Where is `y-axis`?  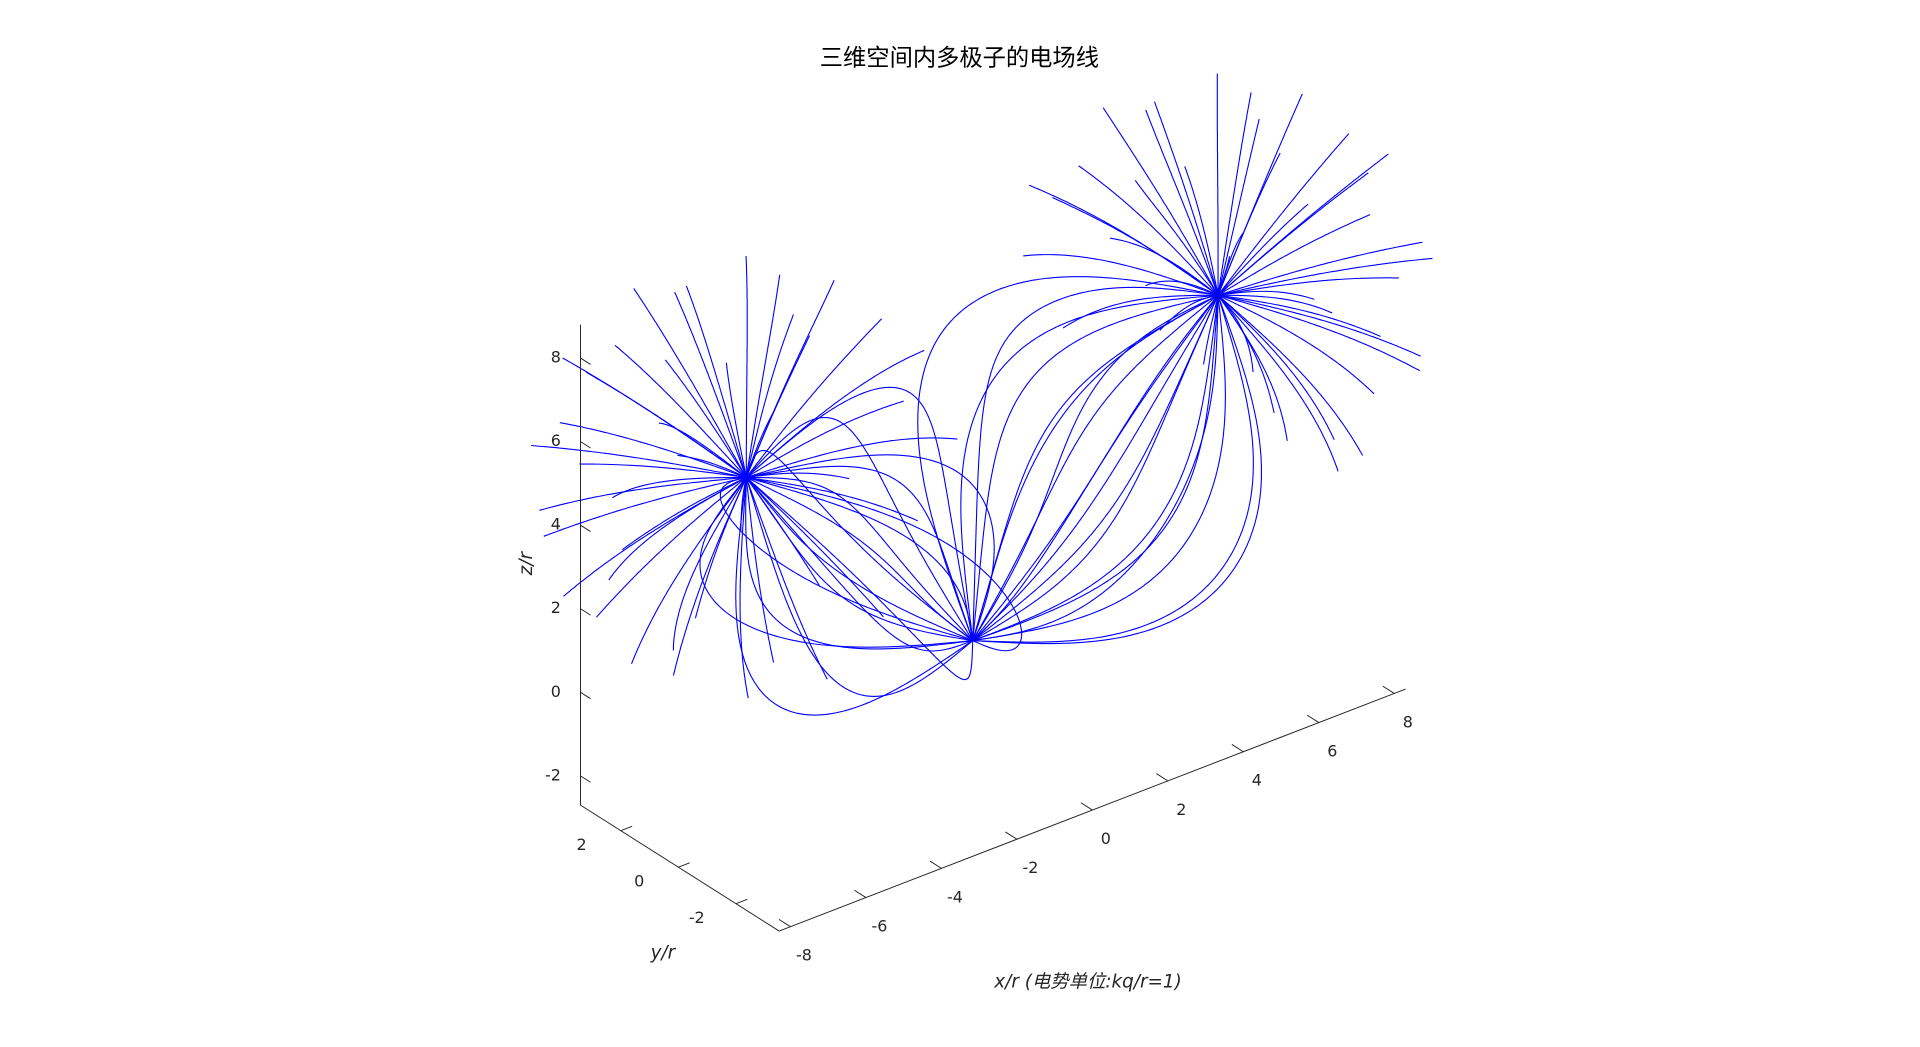
y-axis is located at coordinates (680, 868).